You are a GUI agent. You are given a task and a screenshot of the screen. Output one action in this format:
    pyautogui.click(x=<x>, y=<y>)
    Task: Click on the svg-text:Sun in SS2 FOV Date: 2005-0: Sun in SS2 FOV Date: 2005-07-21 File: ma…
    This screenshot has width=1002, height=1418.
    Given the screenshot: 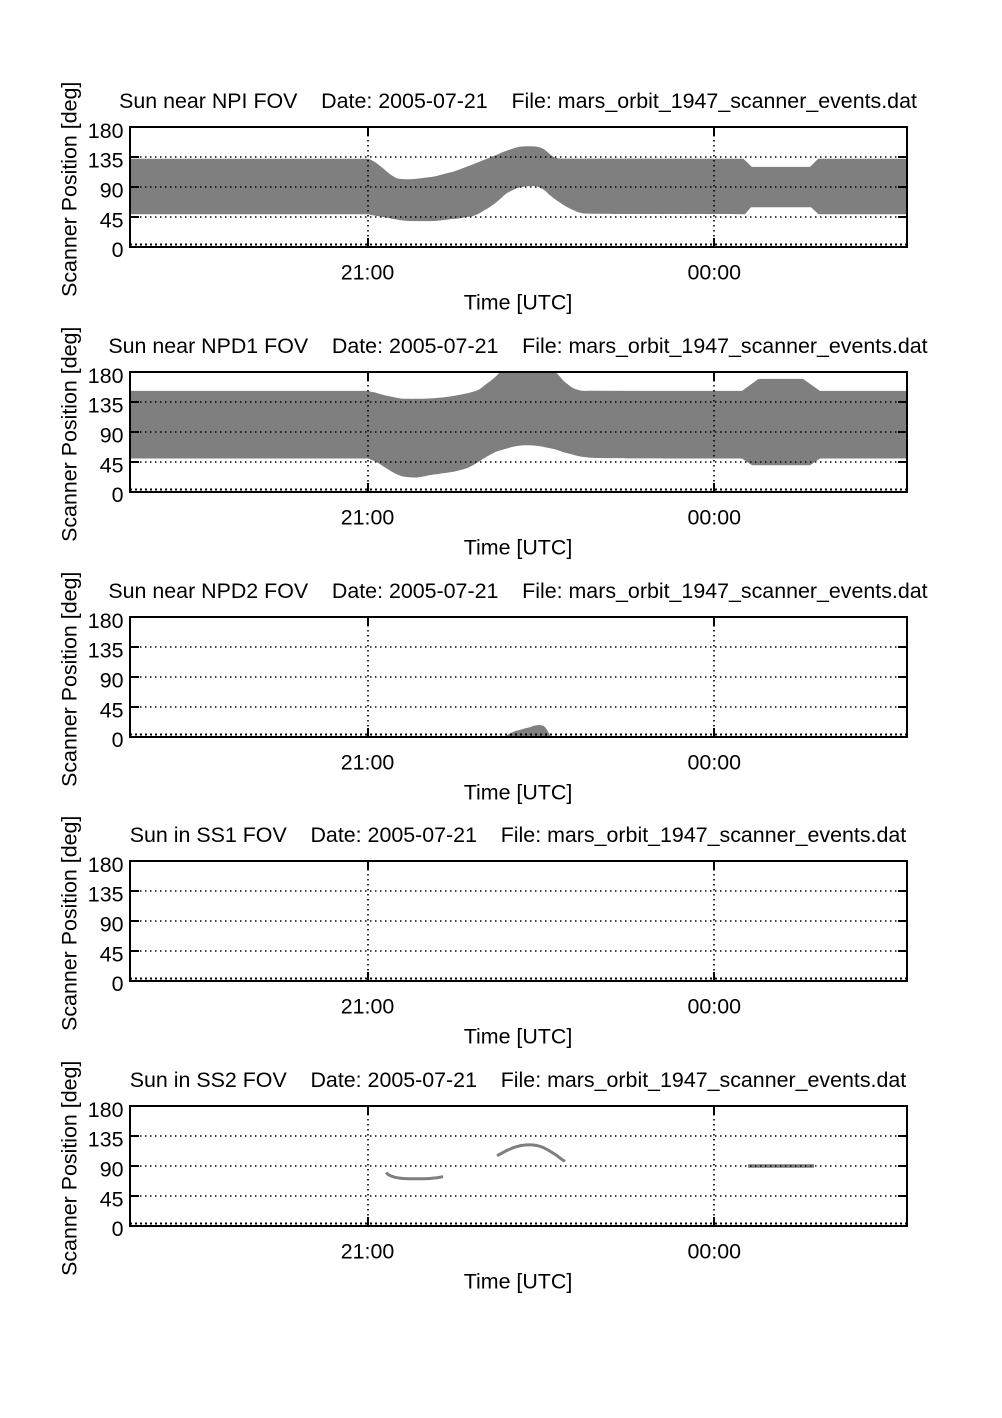 What is the action you would take?
    pyautogui.click(x=518, y=1080)
    